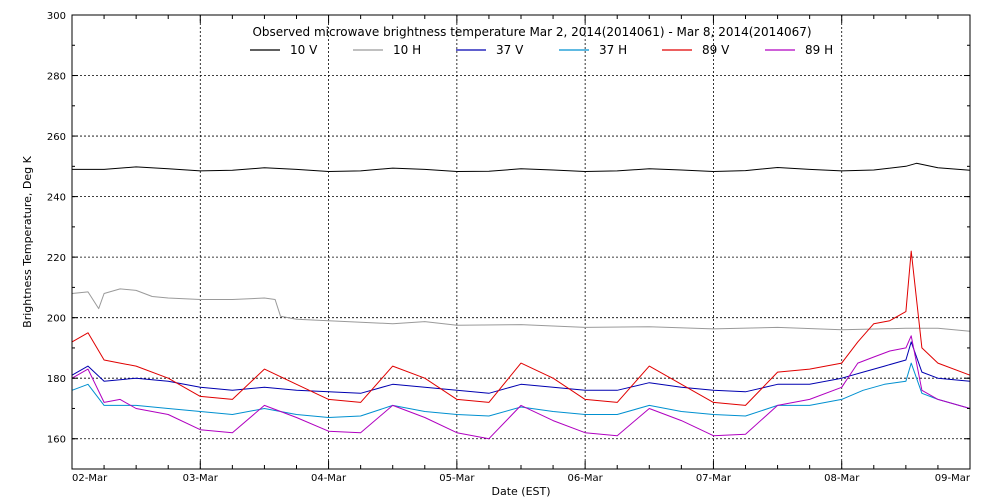  I want to click on x-tick-label: 02-Mar, so click(90, 478).